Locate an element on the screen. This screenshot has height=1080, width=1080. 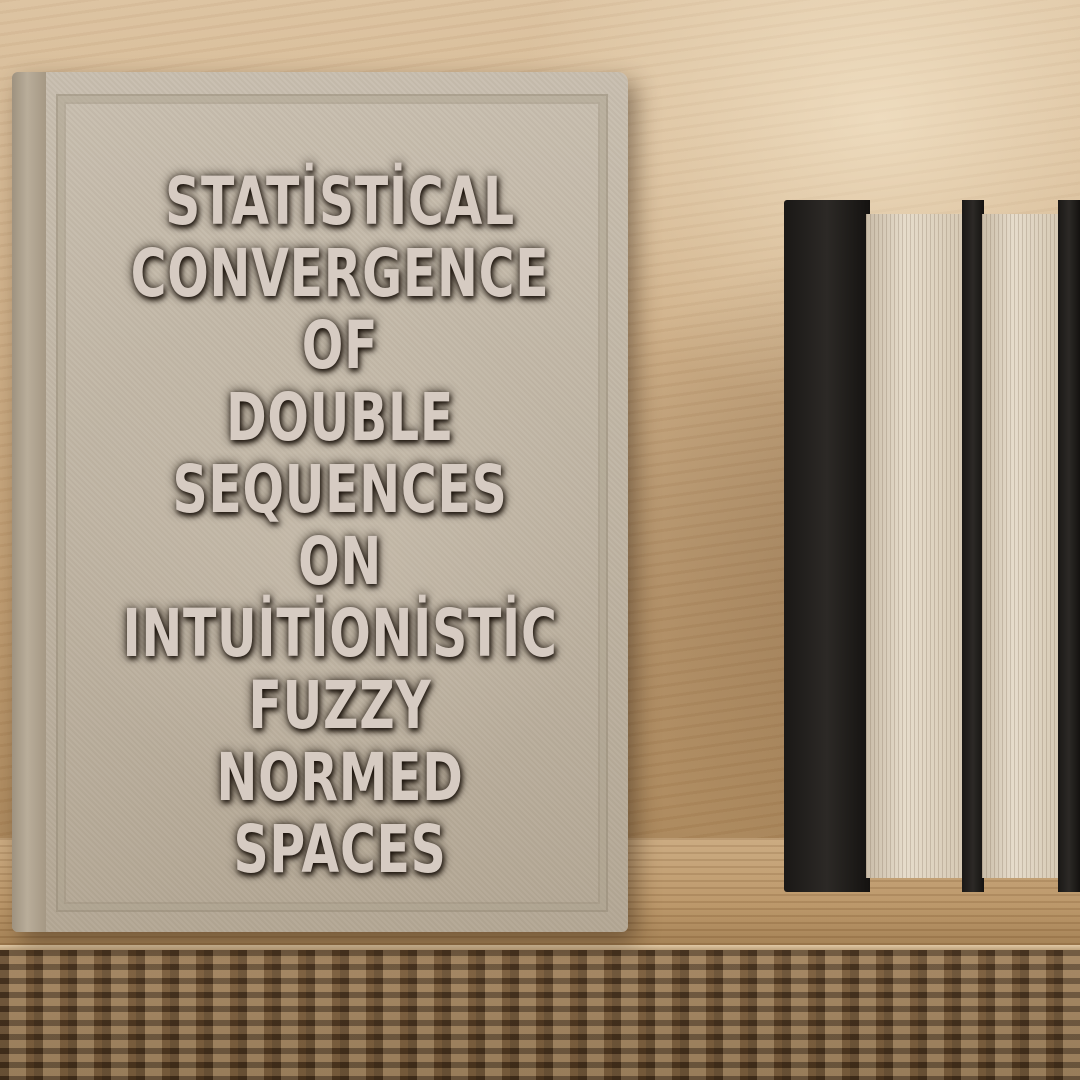
black-book-2-back is located at coordinates (1069, 546).